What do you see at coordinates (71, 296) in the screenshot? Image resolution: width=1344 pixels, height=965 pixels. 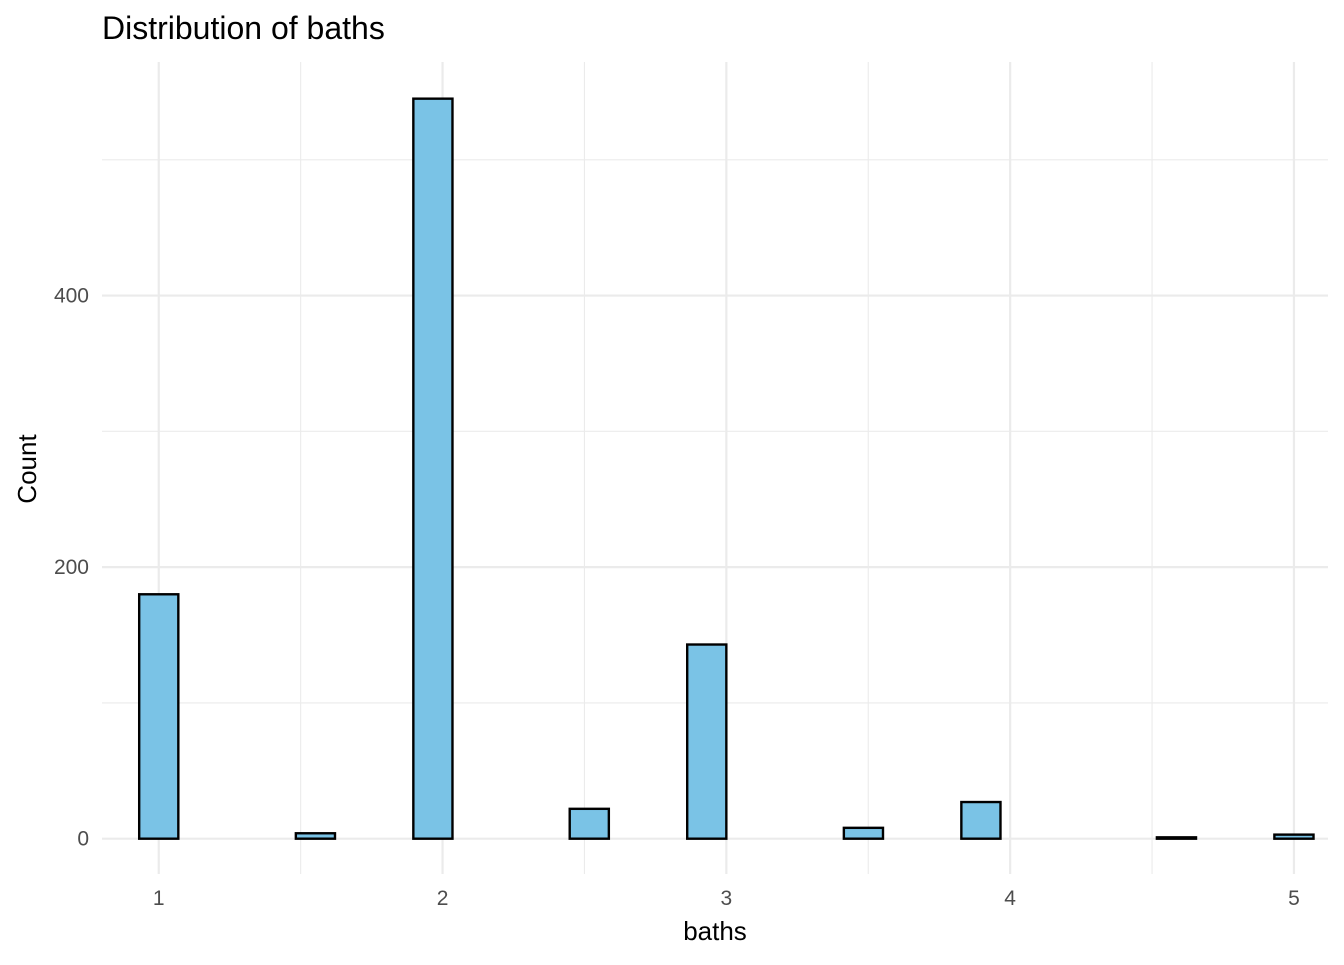 I see `y-tick-label: 400` at bounding box center [71, 296].